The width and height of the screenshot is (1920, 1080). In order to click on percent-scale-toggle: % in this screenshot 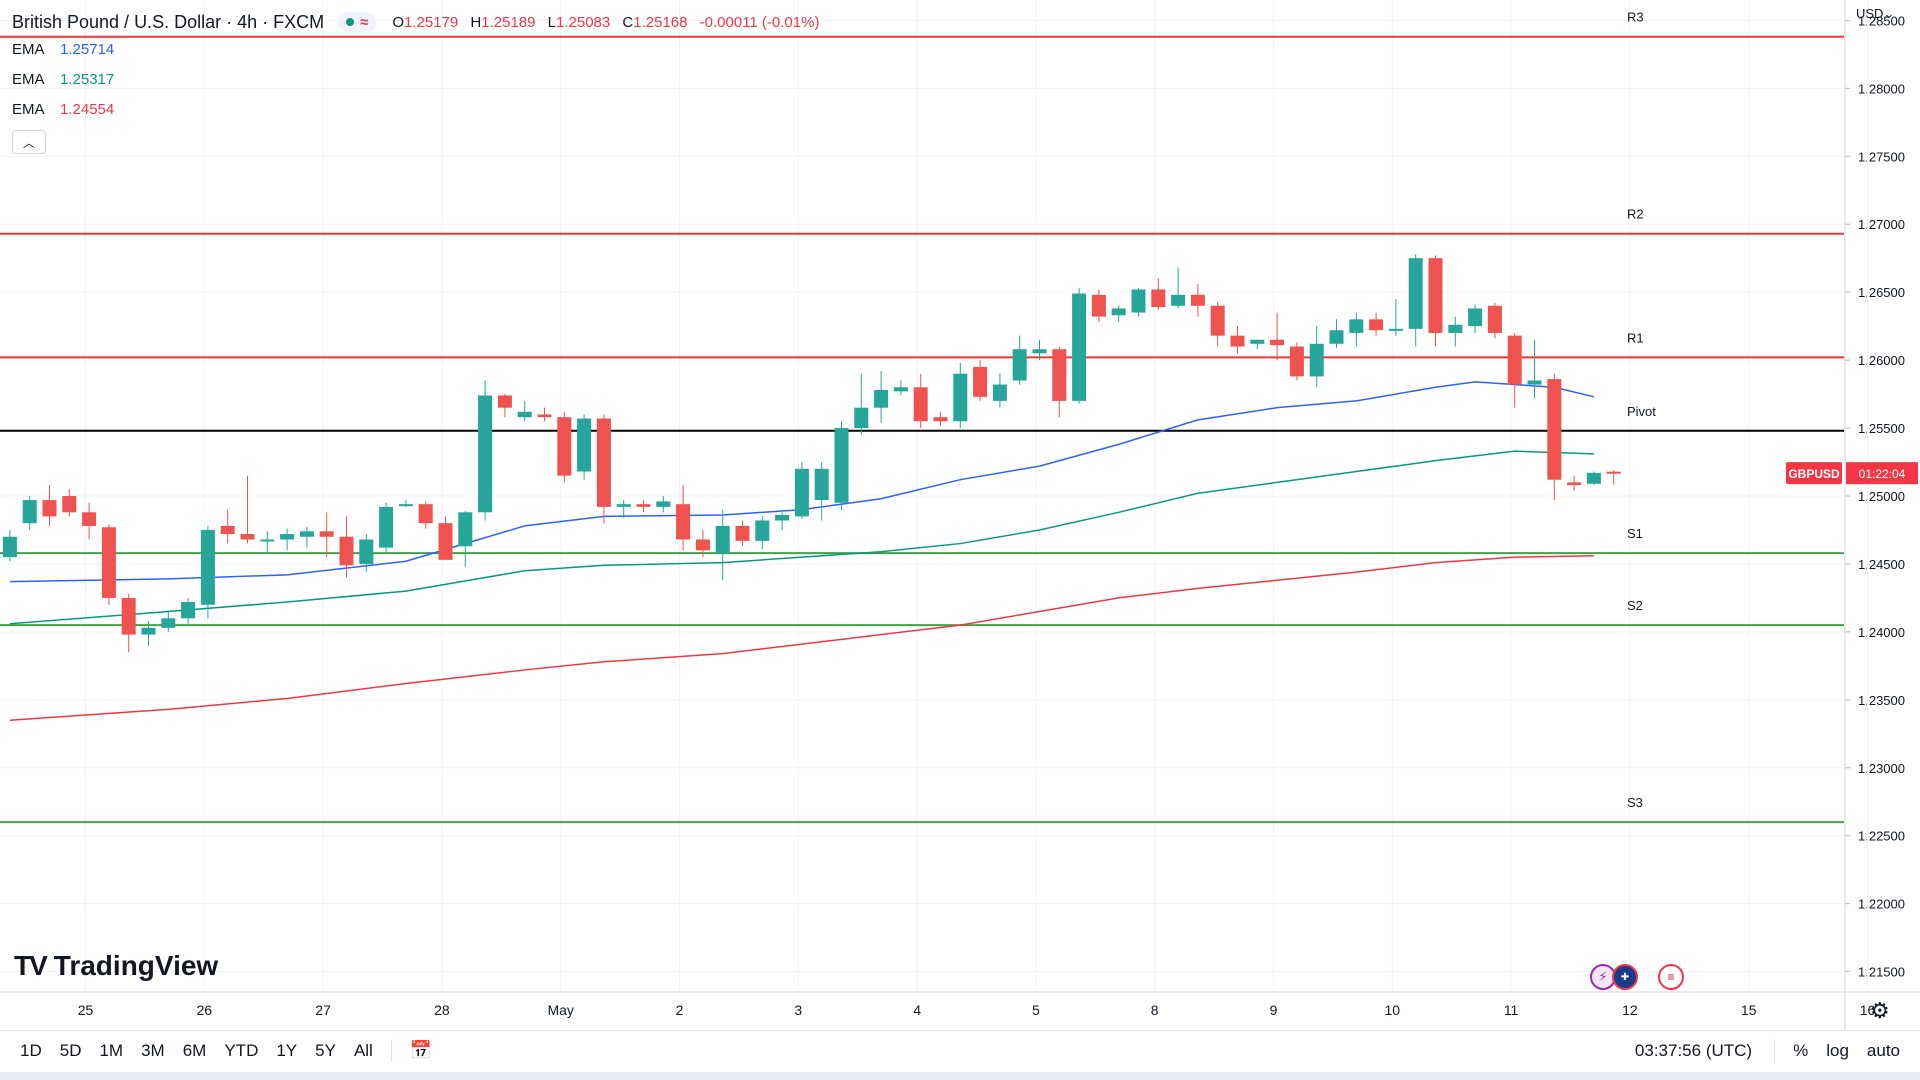, I will do `click(1801, 1050)`.